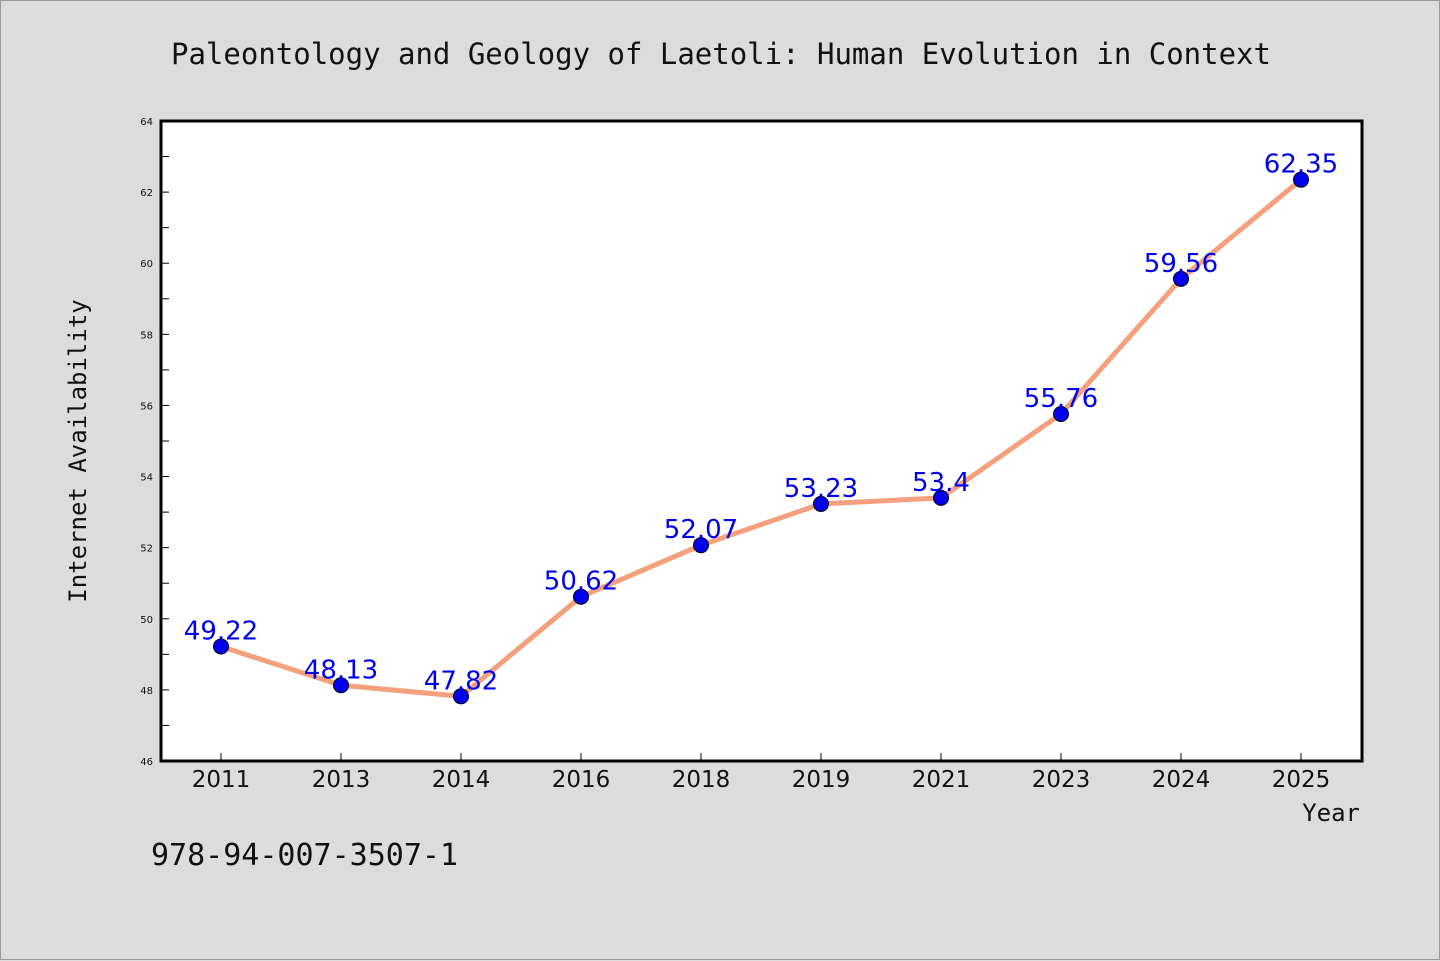 The height and width of the screenshot is (961, 1440). I want to click on x-axis: 2011 2013 2014 2016 2018 2019 2021 2023 2024 2025, so click(761, 773).